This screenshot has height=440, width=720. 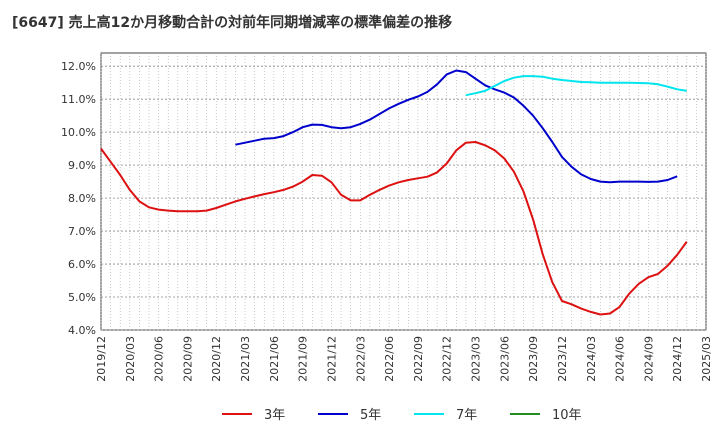 I want to click on x-tick-label: 2024/03, so click(x=591, y=359).